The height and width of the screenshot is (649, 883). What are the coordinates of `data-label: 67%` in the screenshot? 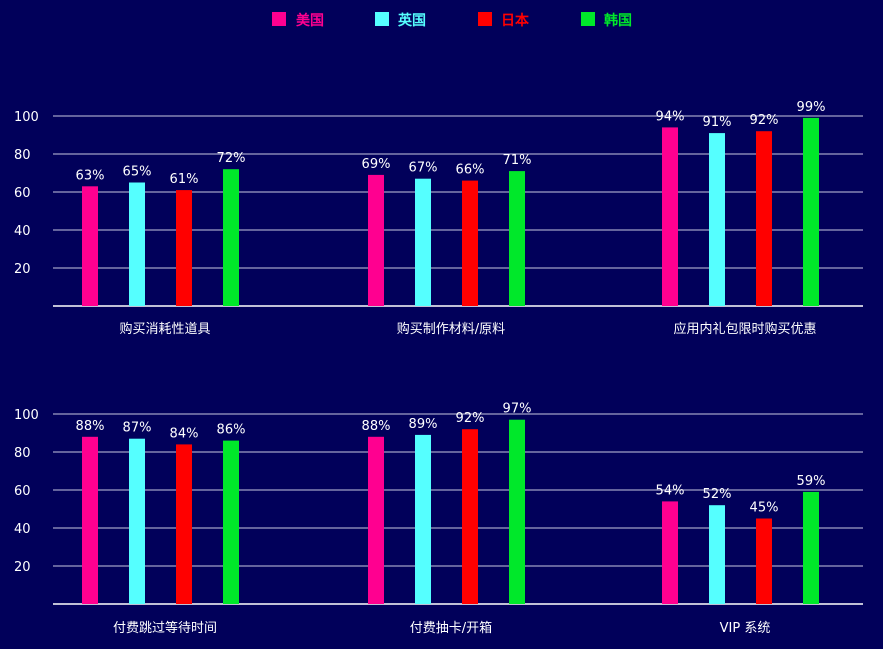 It's located at (423, 168).